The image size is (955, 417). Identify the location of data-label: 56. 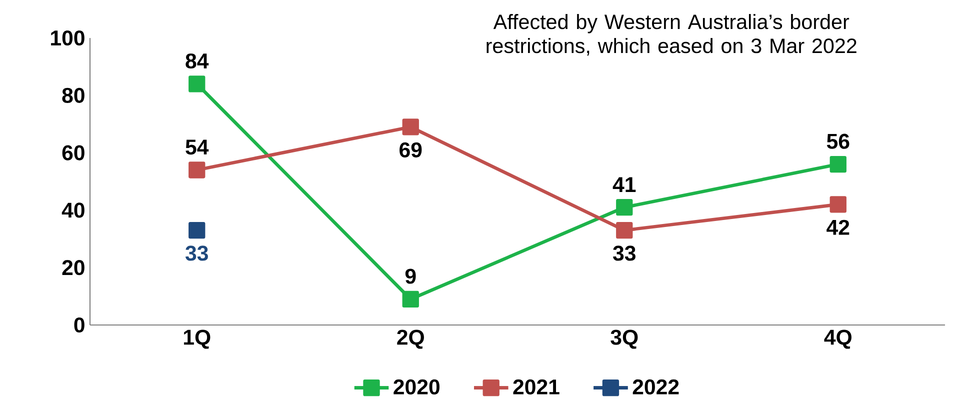
(838, 141).